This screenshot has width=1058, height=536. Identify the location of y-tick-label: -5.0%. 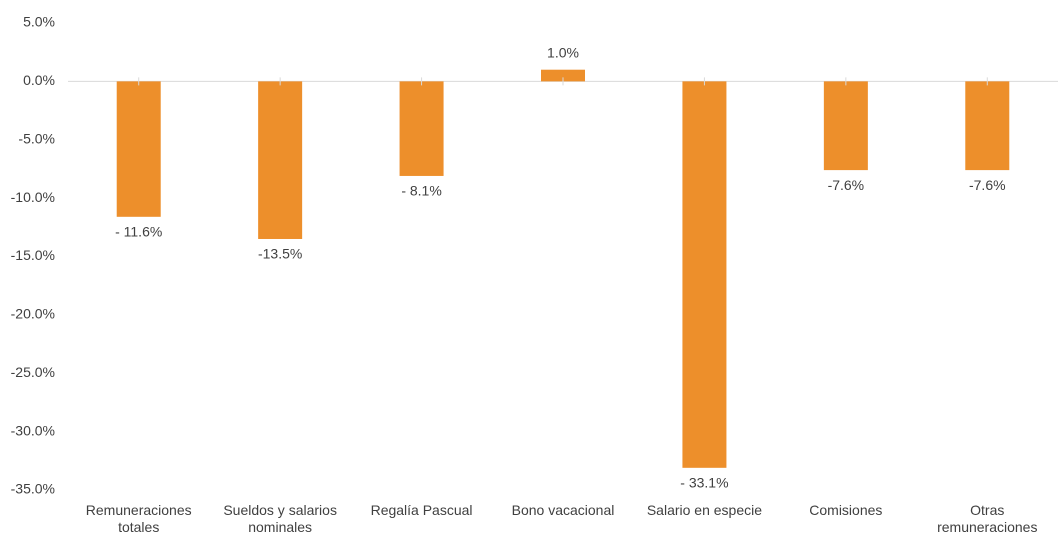
(36, 138).